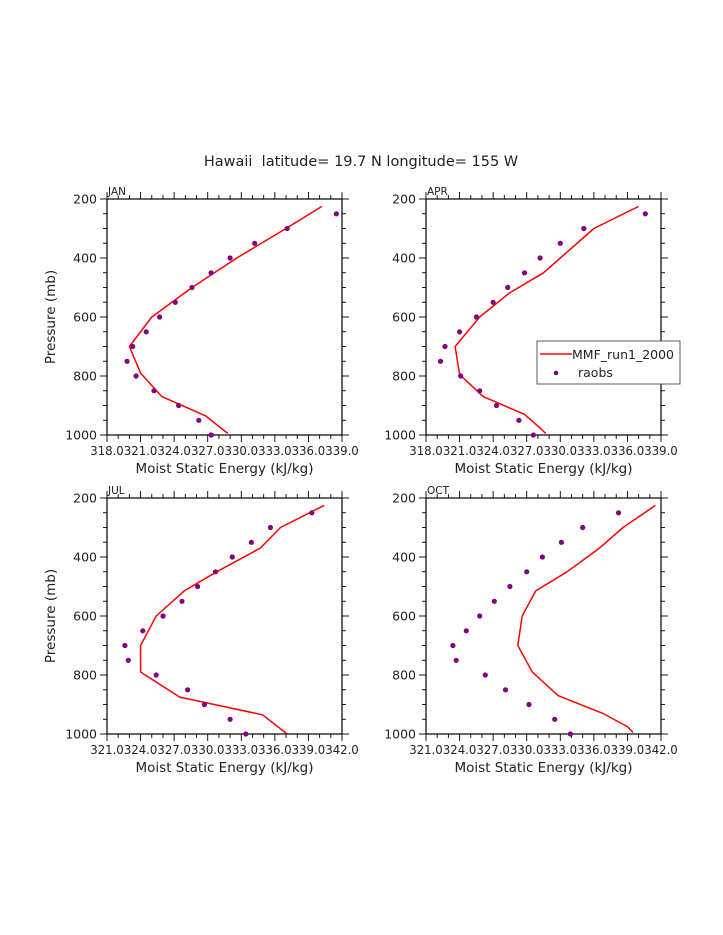 The width and height of the screenshot is (723, 935). What do you see at coordinates (661, 749) in the screenshot?
I see `x-tick-label: 342.0` at bounding box center [661, 749].